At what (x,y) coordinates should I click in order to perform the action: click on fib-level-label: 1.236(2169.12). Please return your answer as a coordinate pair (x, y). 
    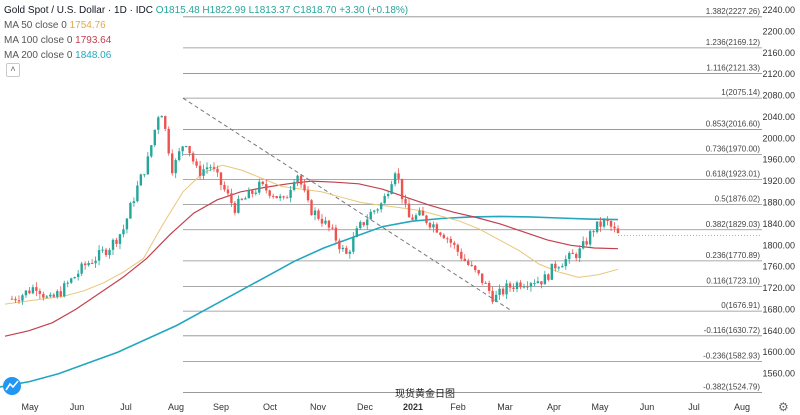
    Looking at the image, I should click on (733, 42).